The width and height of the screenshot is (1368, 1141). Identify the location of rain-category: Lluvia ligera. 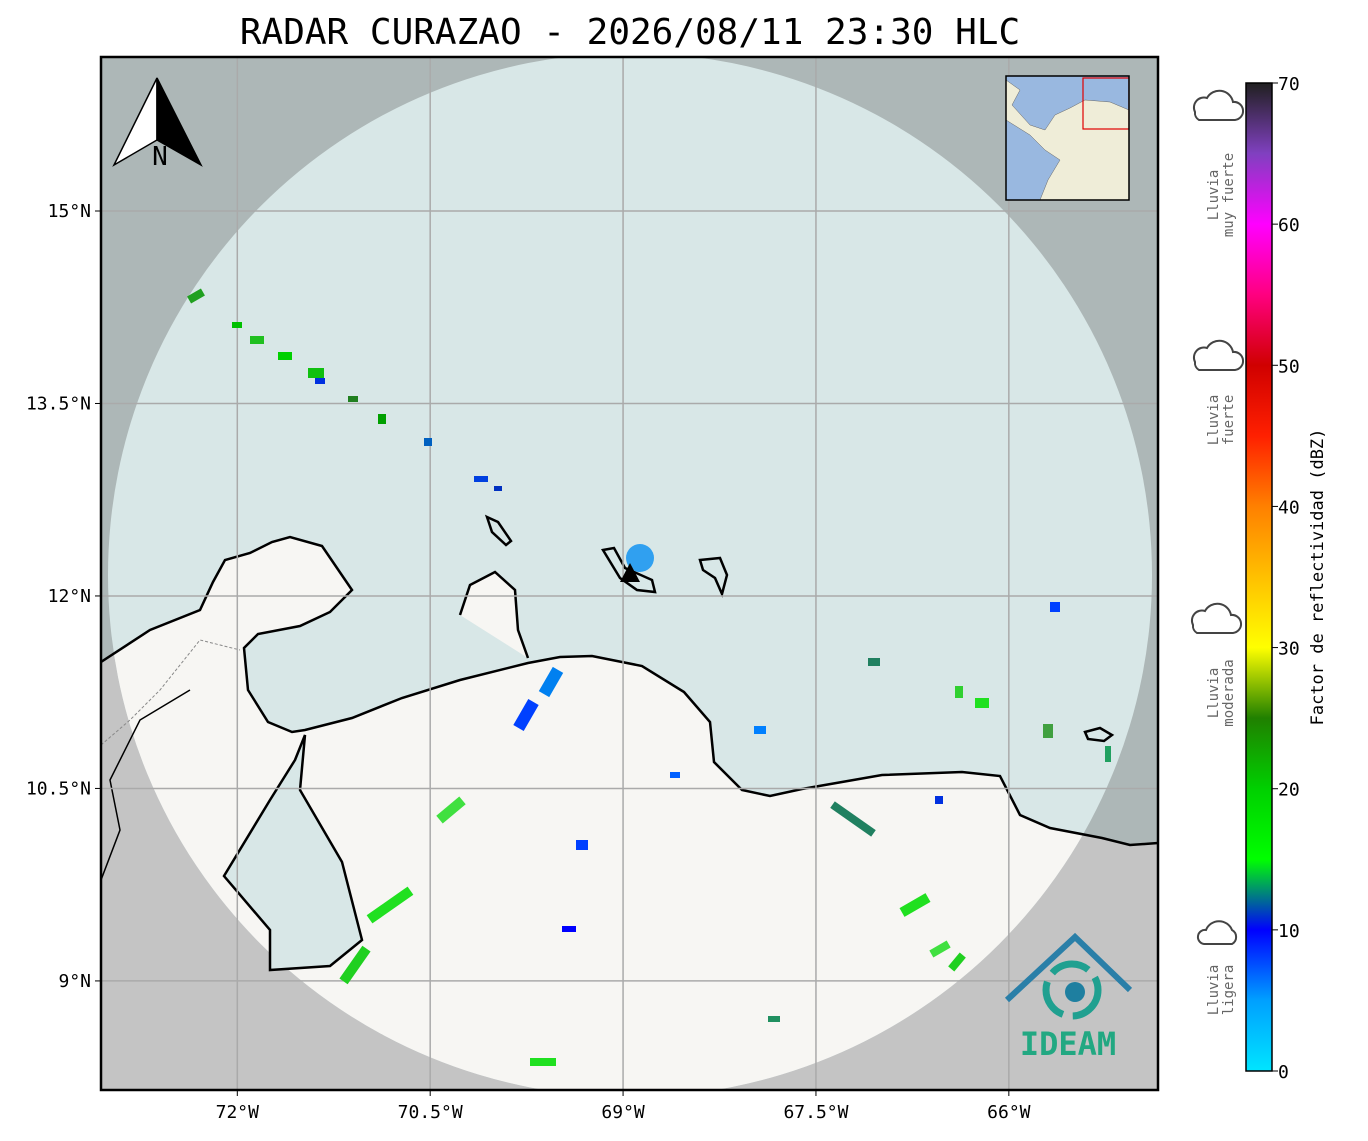
(1221, 990).